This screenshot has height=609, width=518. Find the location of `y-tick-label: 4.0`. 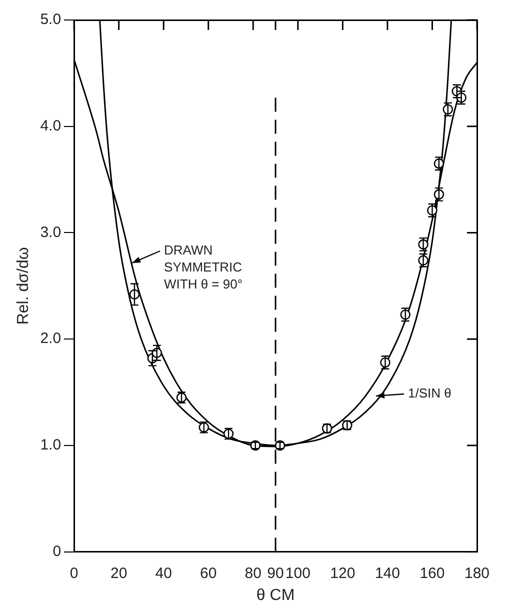

y-tick-label: 4.0 is located at coordinates (51, 126).